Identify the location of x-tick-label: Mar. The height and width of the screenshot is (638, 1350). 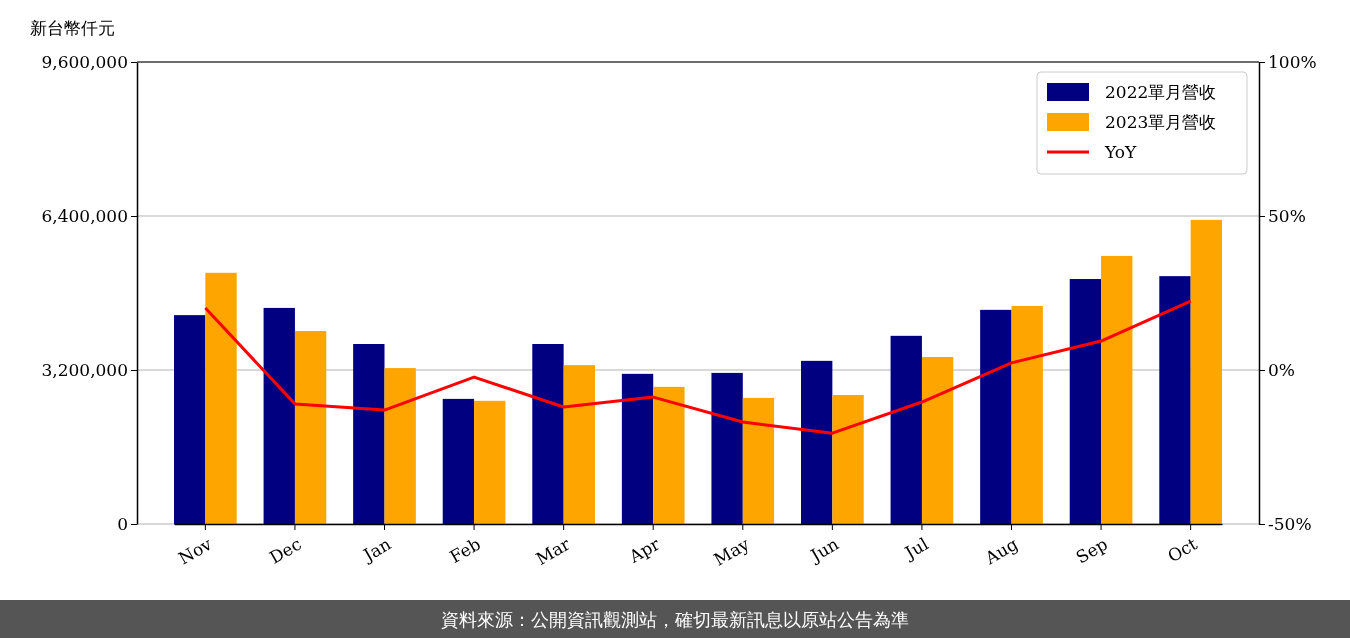
(553, 551).